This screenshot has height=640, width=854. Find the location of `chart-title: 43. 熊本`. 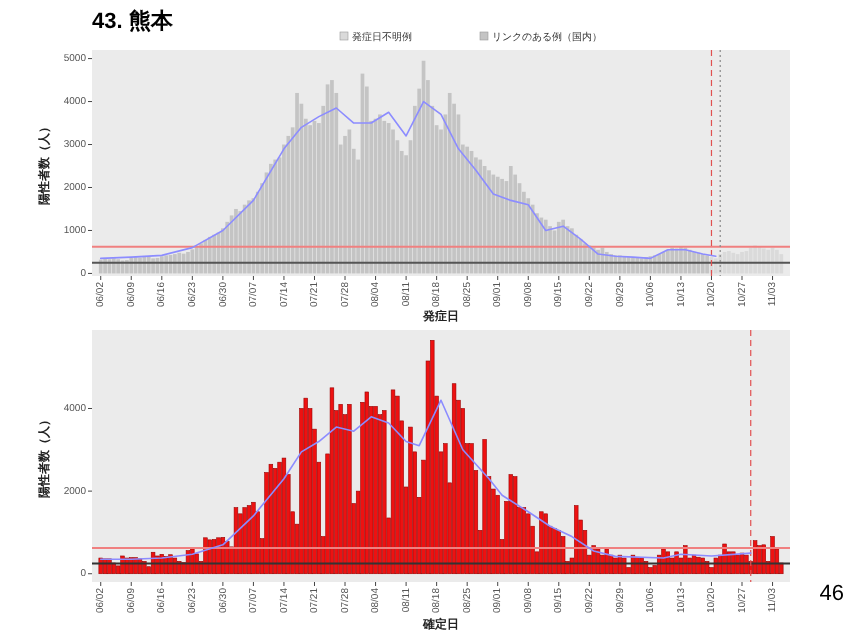

chart-title: 43. 熊本 is located at coordinates (133, 21).